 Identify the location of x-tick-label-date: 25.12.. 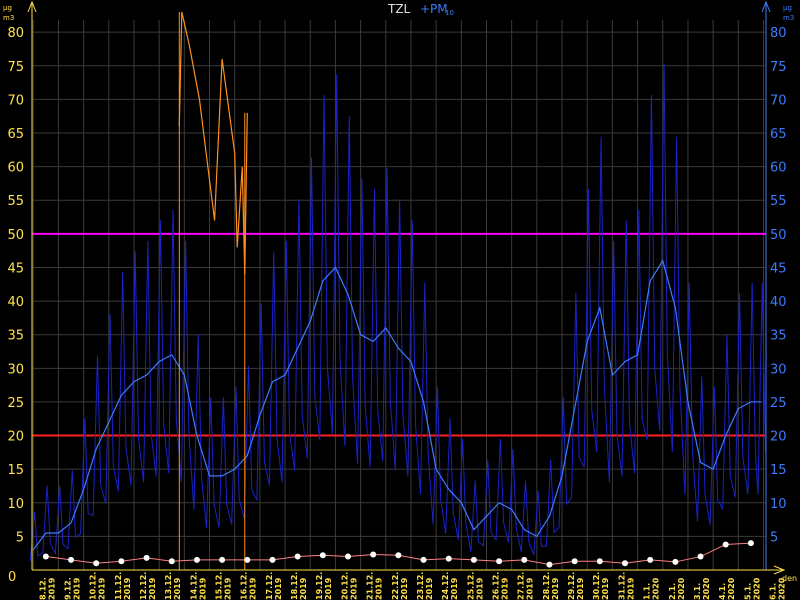
(470, 586).